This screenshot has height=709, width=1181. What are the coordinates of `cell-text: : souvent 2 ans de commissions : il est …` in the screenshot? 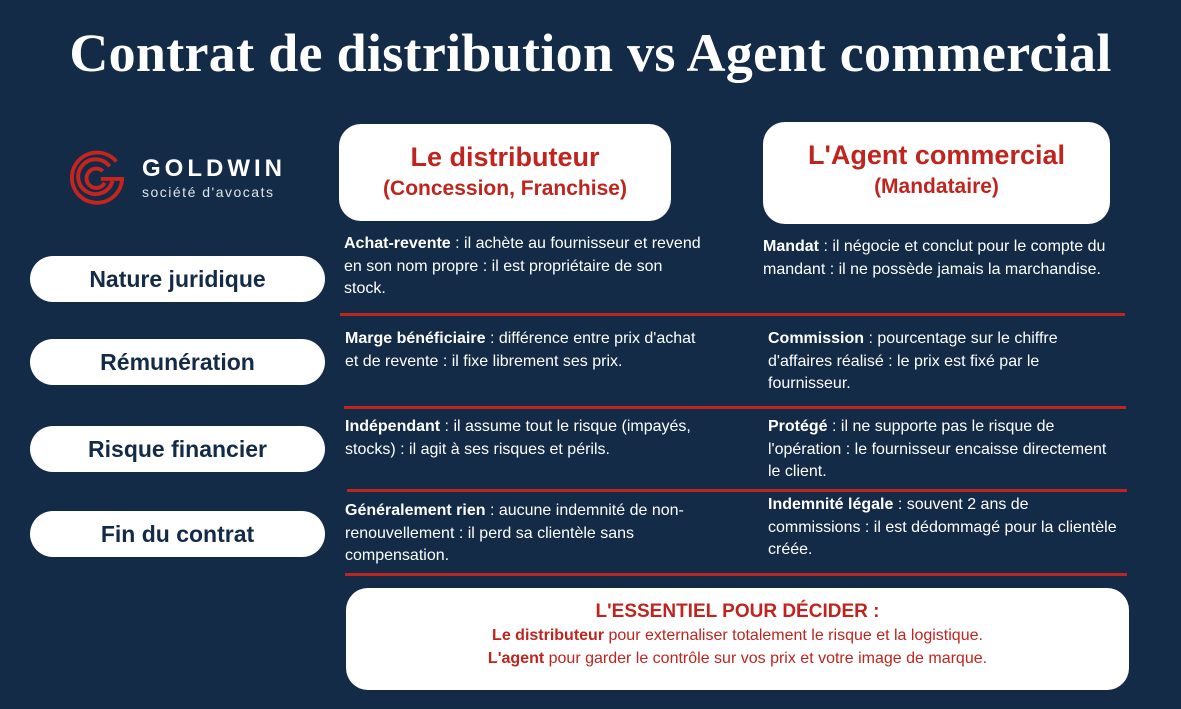 It's located at (942, 527).